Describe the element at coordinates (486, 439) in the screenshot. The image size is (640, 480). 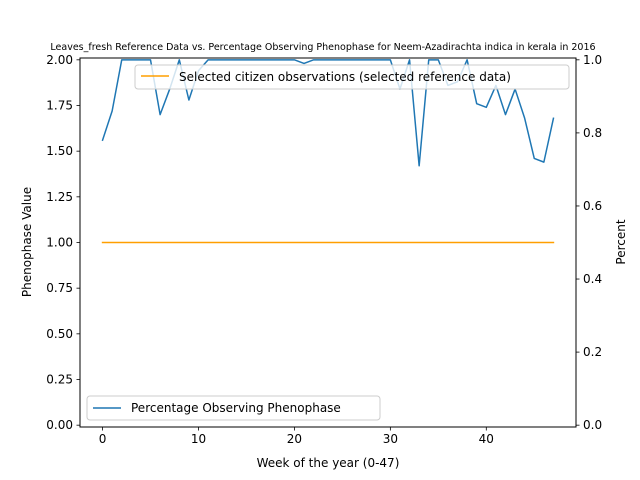
I see `x-tick-label: 40` at that location.